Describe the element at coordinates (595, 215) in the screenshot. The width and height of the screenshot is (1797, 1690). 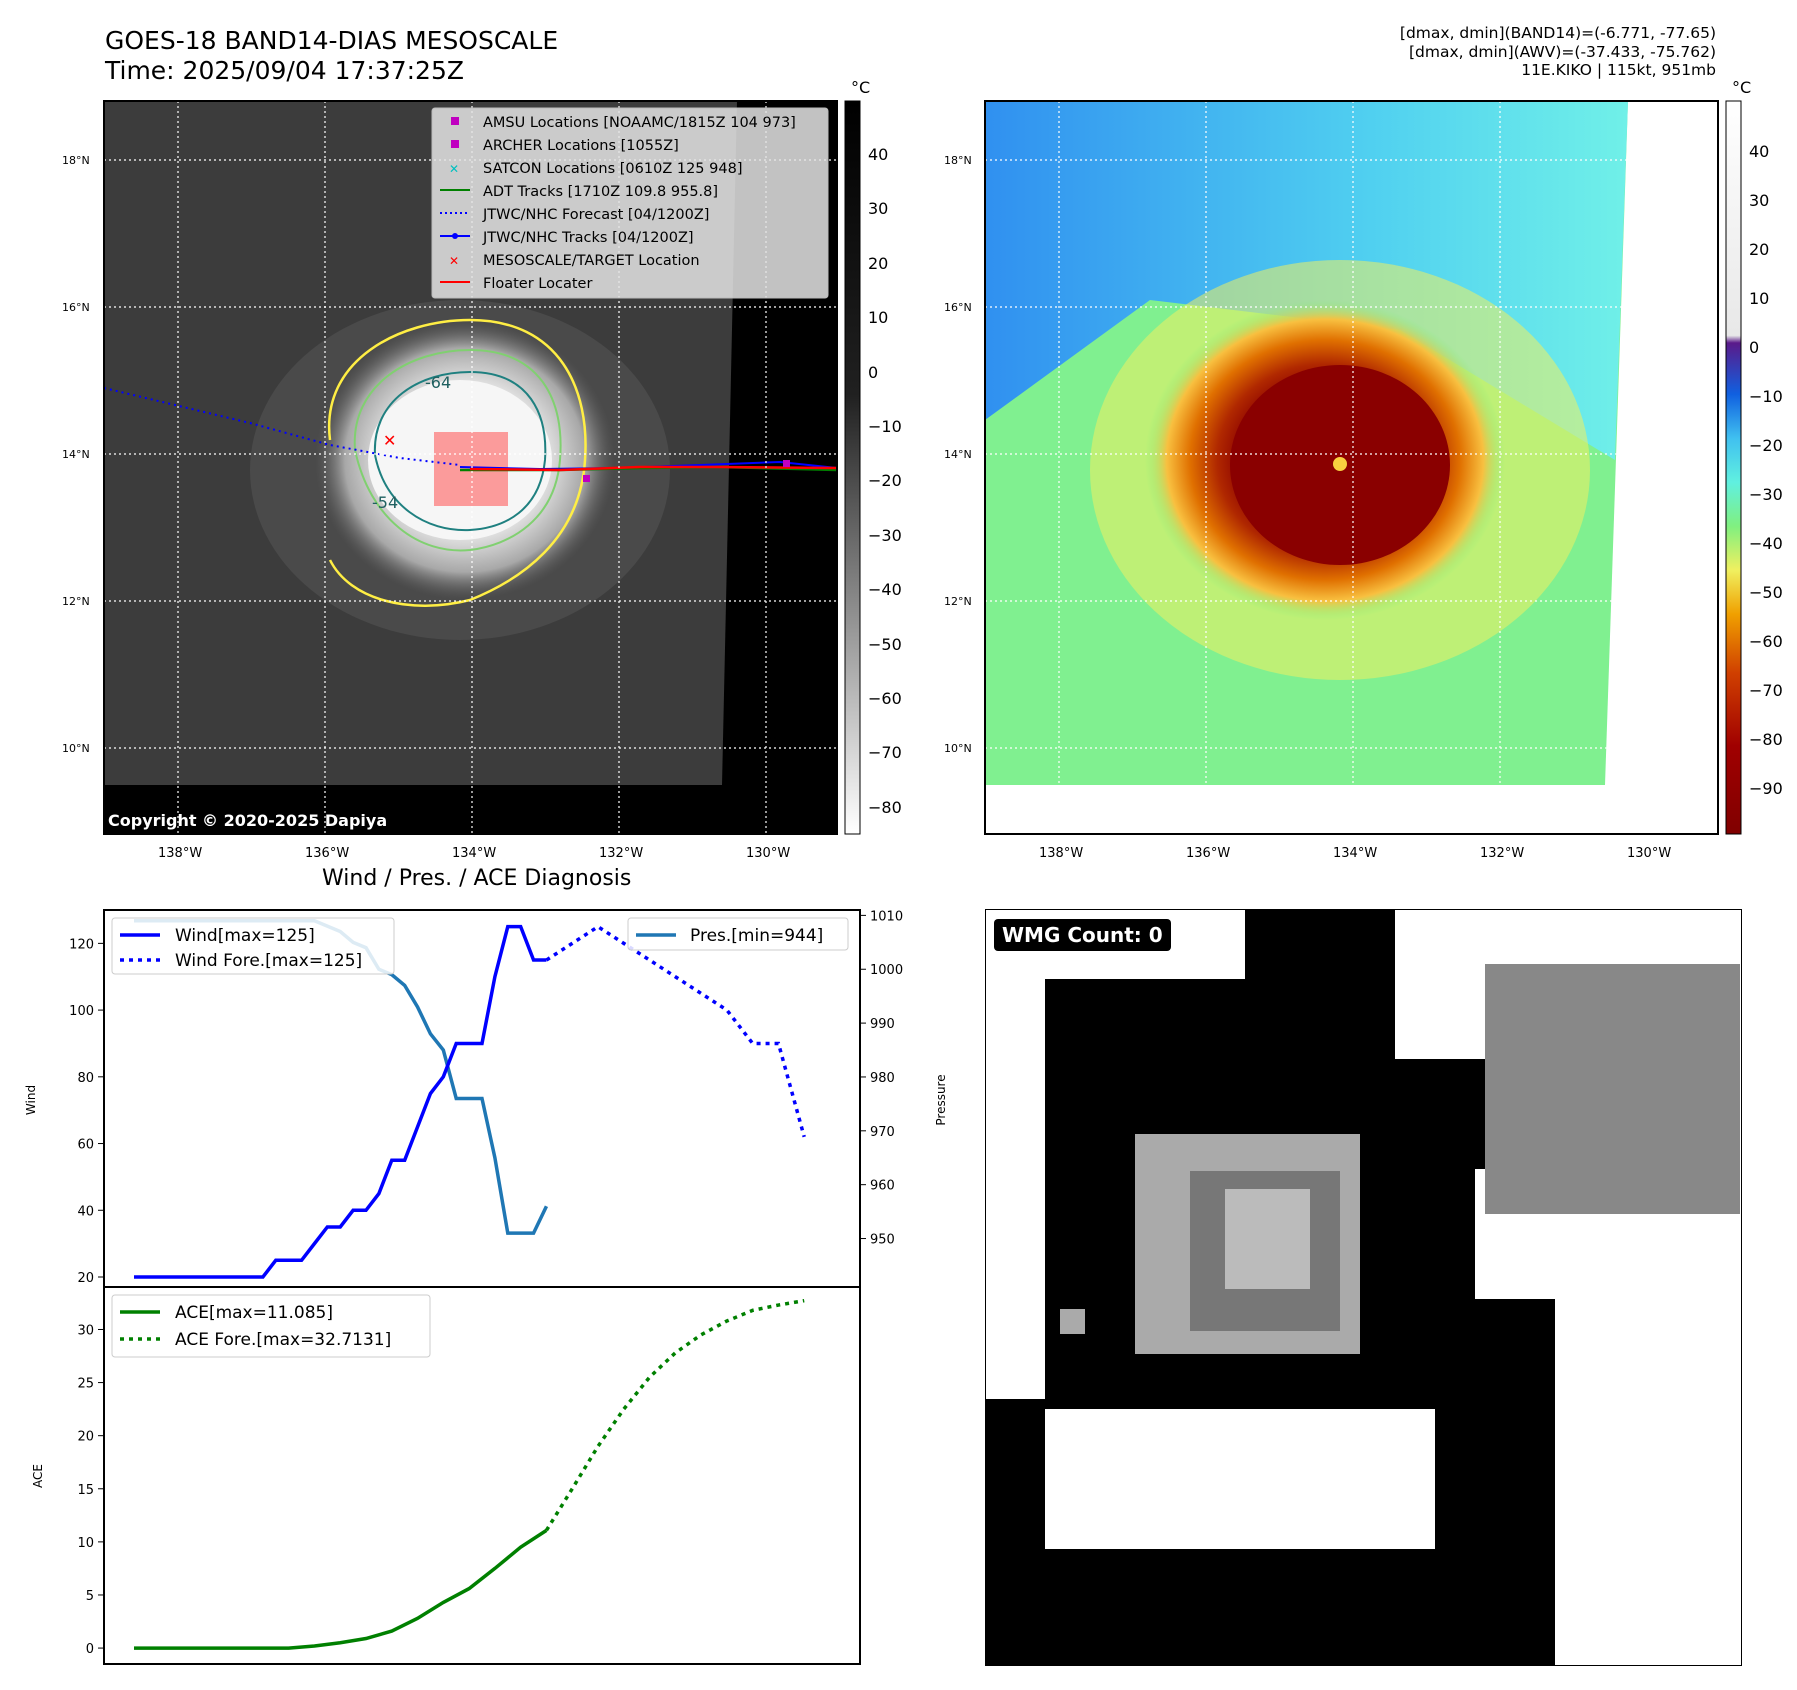
I see `legend-label-forecast: JTWC/NHC Forecast [04/1200Z]` at that location.